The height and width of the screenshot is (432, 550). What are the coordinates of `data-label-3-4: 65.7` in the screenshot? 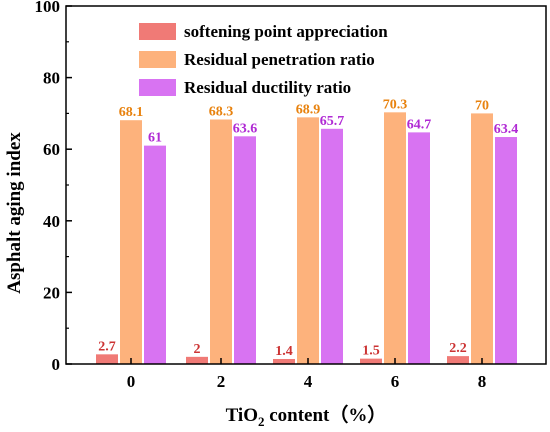 It's located at (332, 121).